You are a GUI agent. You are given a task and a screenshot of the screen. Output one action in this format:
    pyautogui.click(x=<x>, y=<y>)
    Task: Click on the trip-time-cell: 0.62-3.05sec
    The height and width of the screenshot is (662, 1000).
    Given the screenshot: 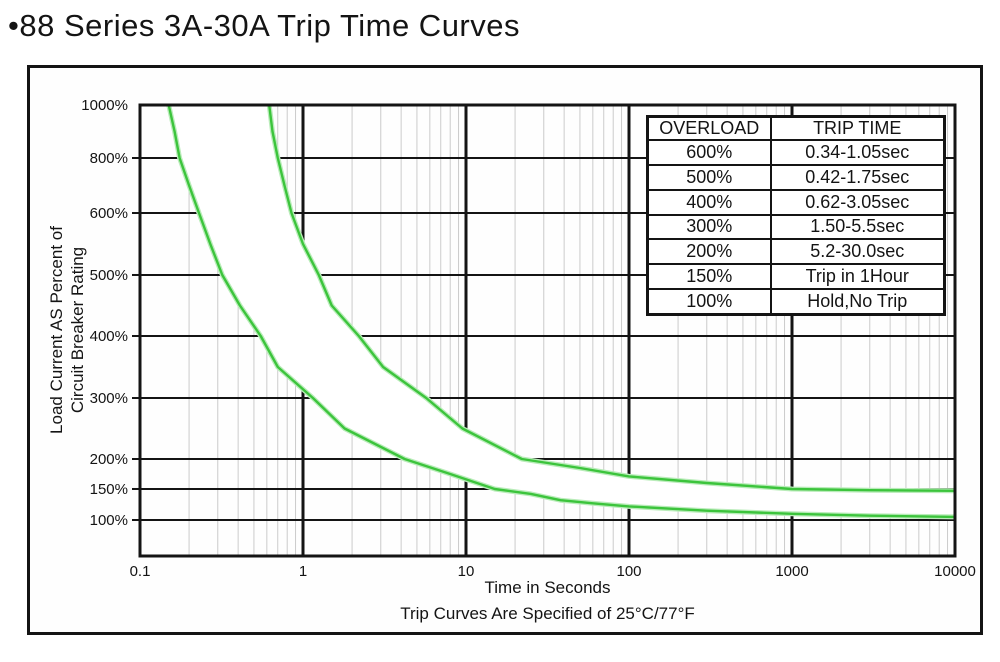 What is the action you would take?
    pyautogui.click(x=857, y=202)
    